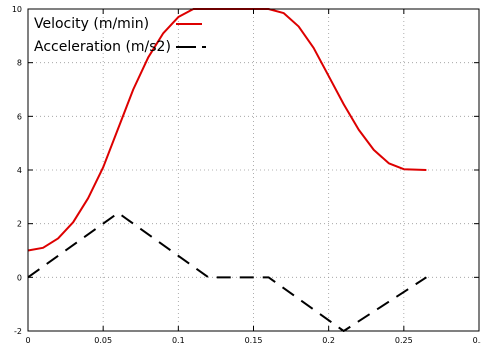 This screenshot has width=481, height=349. What do you see at coordinates (27, 340) in the screenshot?
I see `x-tick-label: 0` at bounding box center [27, 340].